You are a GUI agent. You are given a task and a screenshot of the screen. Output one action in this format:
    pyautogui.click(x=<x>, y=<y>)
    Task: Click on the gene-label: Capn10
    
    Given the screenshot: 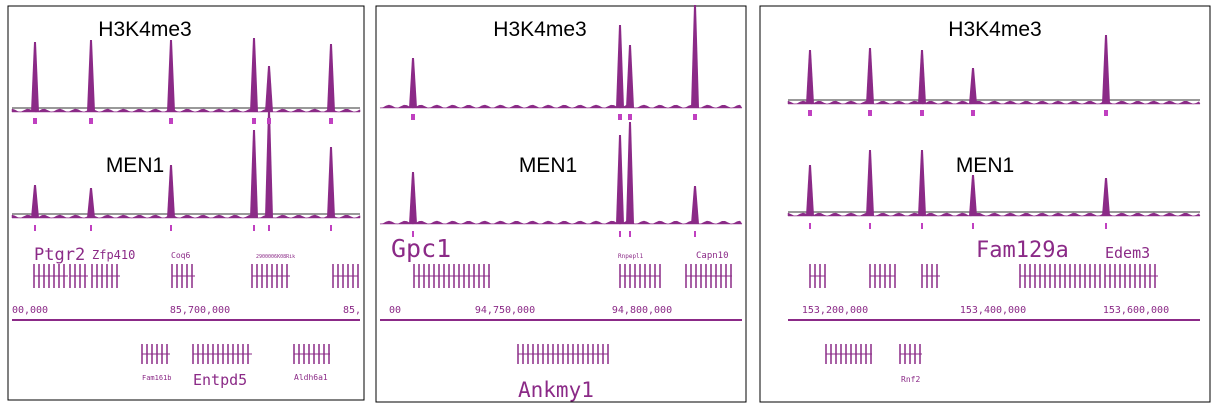 What is the action you would take?
    pyautogui.click(x=712, y=256)
    